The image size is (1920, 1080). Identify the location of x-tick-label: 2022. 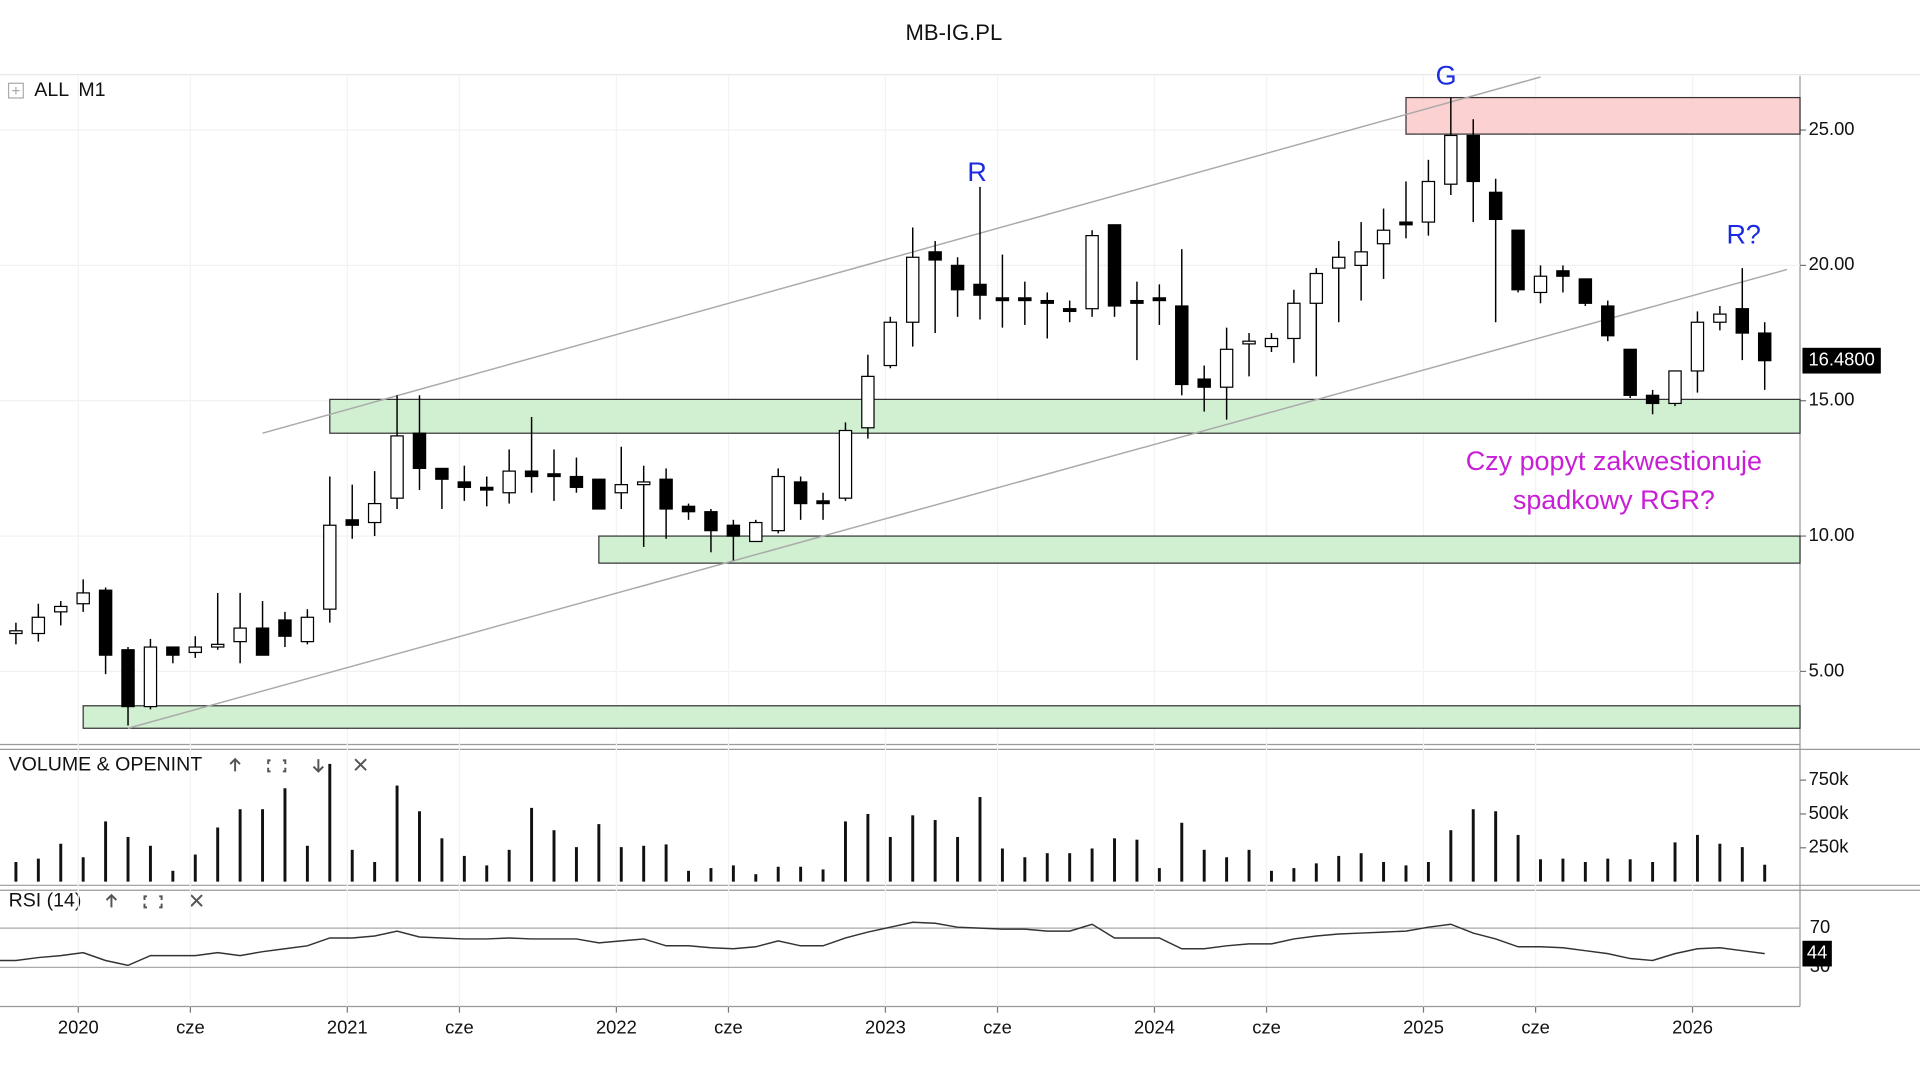
(616, 1026).